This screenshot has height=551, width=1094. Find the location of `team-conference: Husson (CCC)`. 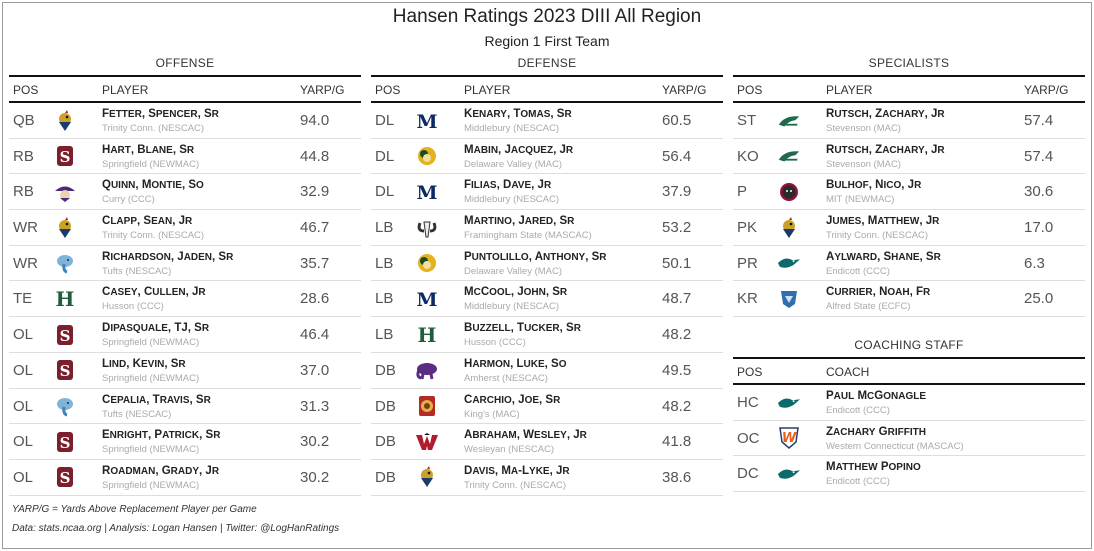

team-conference: Husson (CCC) is located at coordinates (133, 307).